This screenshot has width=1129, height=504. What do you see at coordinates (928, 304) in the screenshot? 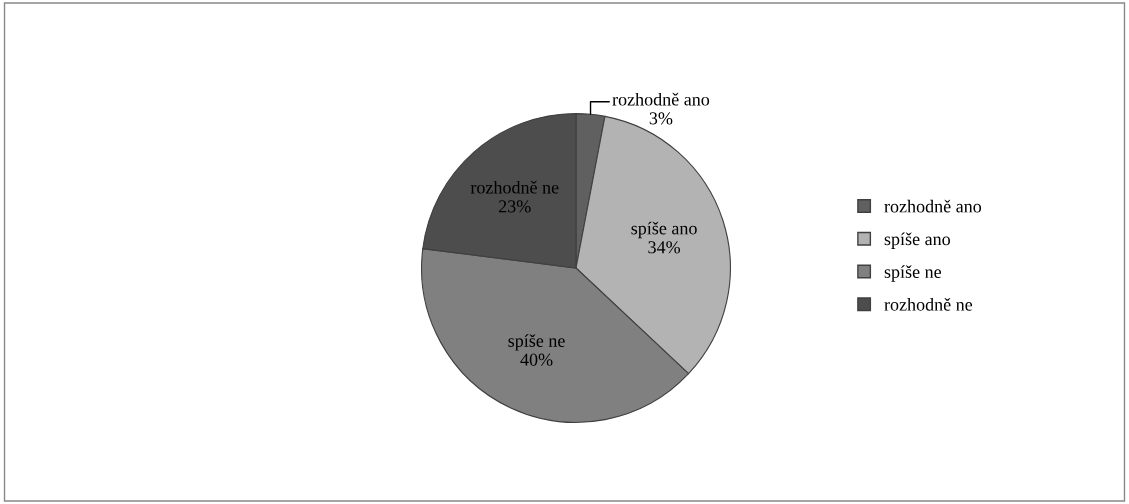
I see `legend-label: rozhodně ne` at bounding box center [928, 304].